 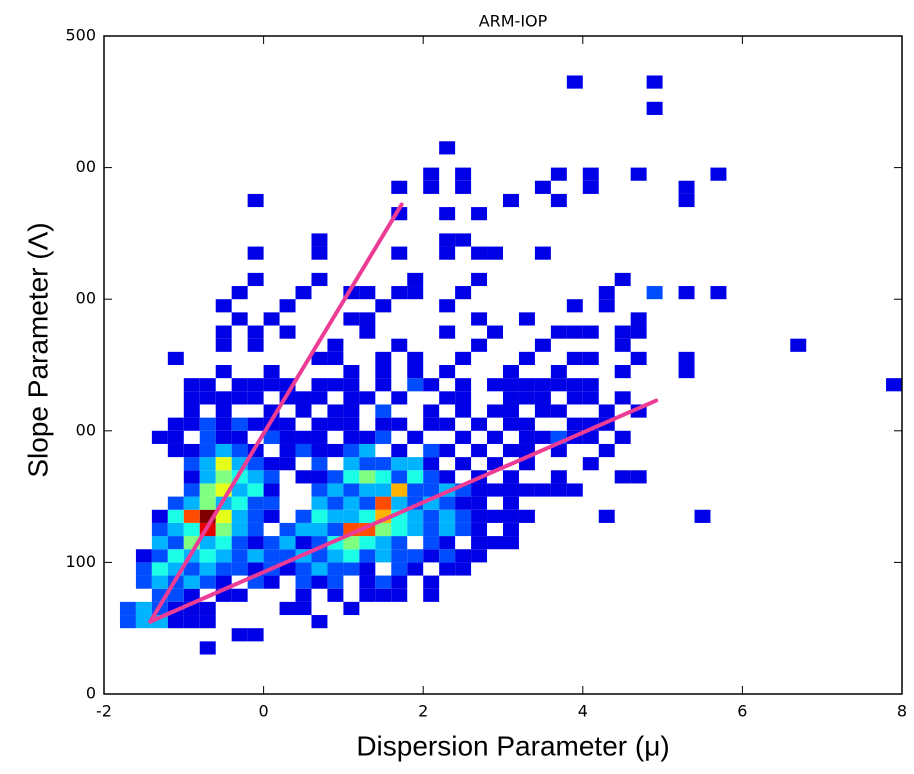 I want to click on x-axis-label: Dispersion Parameter (μ), so click(x=512, y=745).